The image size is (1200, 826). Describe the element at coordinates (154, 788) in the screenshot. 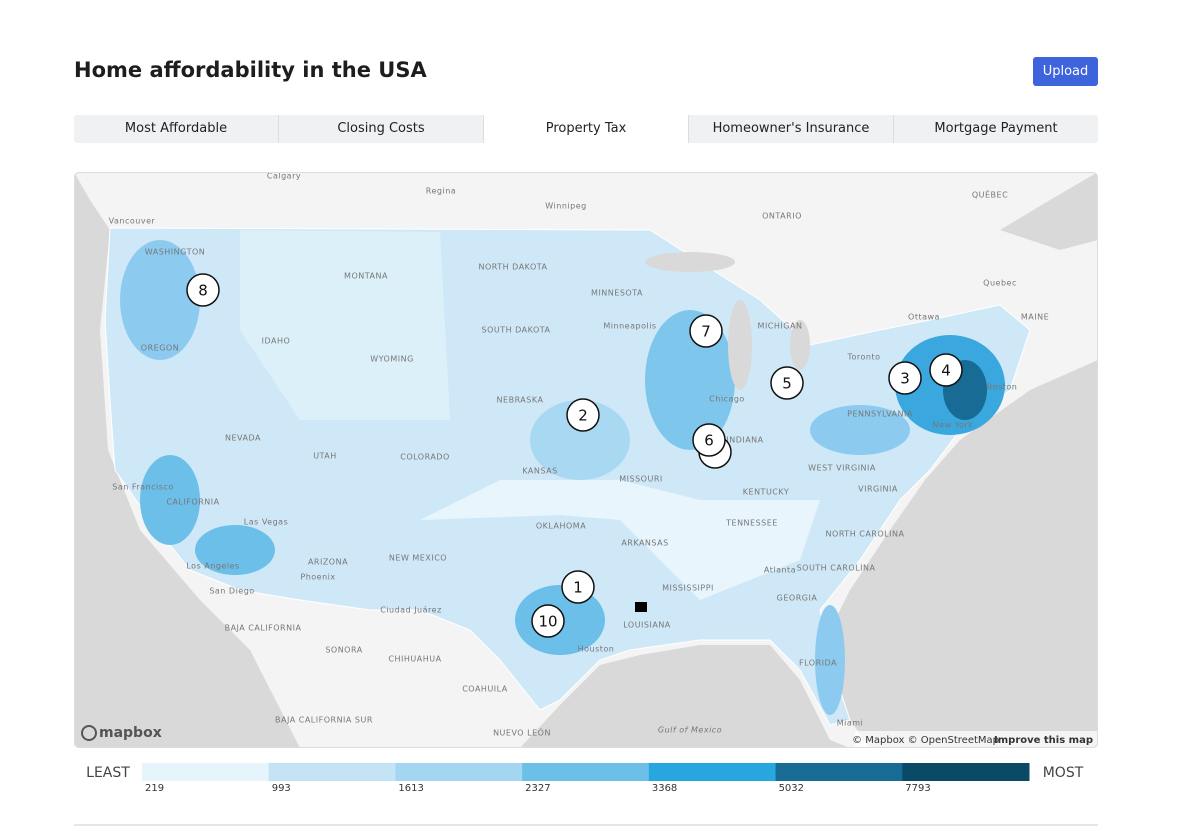

I see `legend-break: 219` at that location.